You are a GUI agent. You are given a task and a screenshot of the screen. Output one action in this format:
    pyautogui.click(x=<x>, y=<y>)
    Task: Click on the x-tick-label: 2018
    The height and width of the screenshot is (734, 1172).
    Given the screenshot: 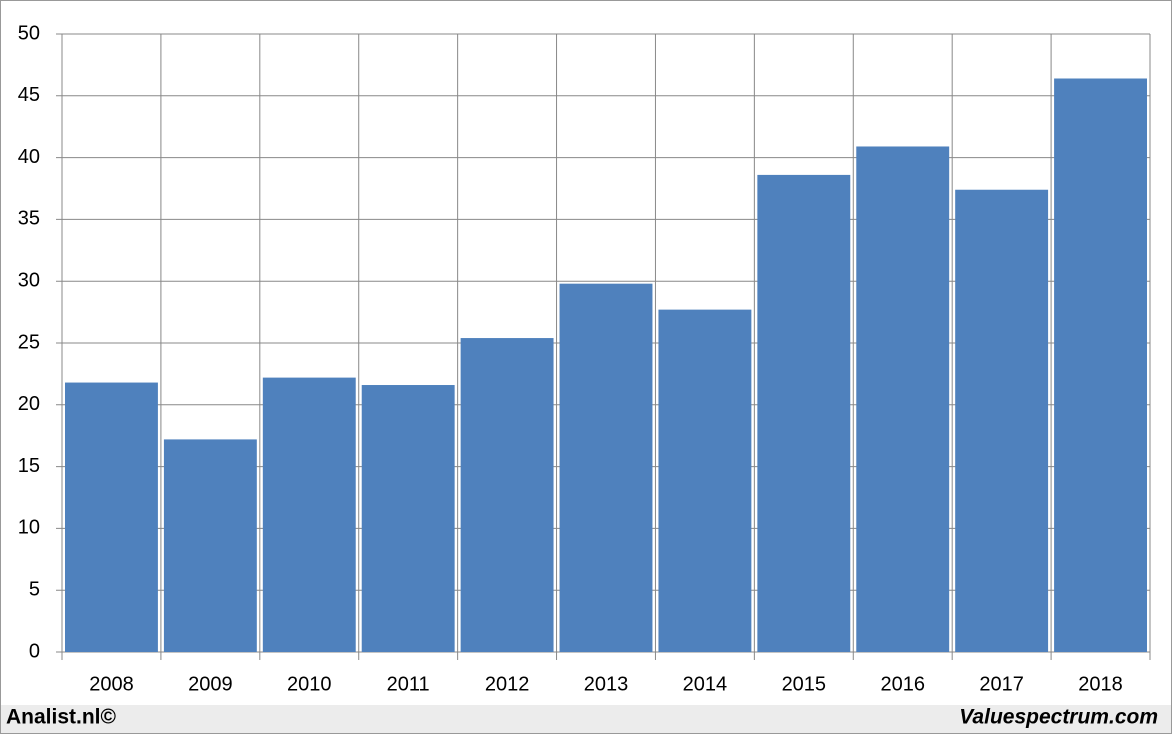 What is the action you would take?
    pyautogui.click(x=1100, y=684)
    